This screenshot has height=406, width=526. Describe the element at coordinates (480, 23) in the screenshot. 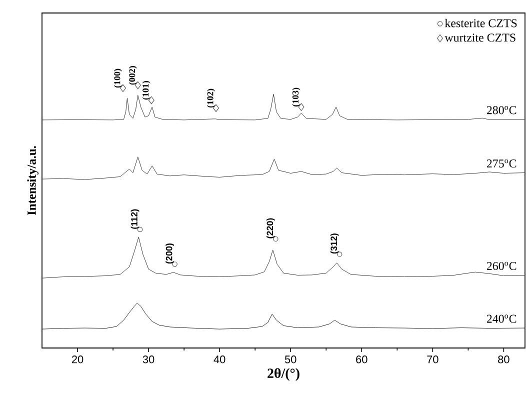

I see `legend-label: kesterite CZTS` at that location.